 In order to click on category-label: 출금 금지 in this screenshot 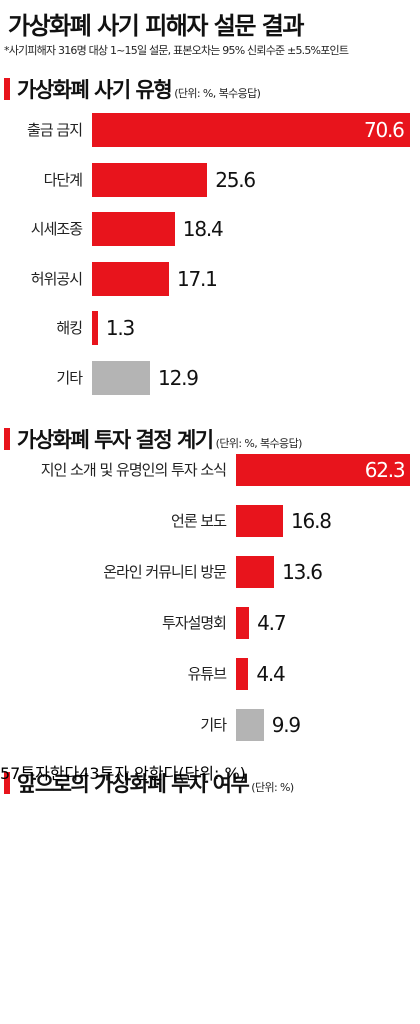, I will do `click(55, 130)`.